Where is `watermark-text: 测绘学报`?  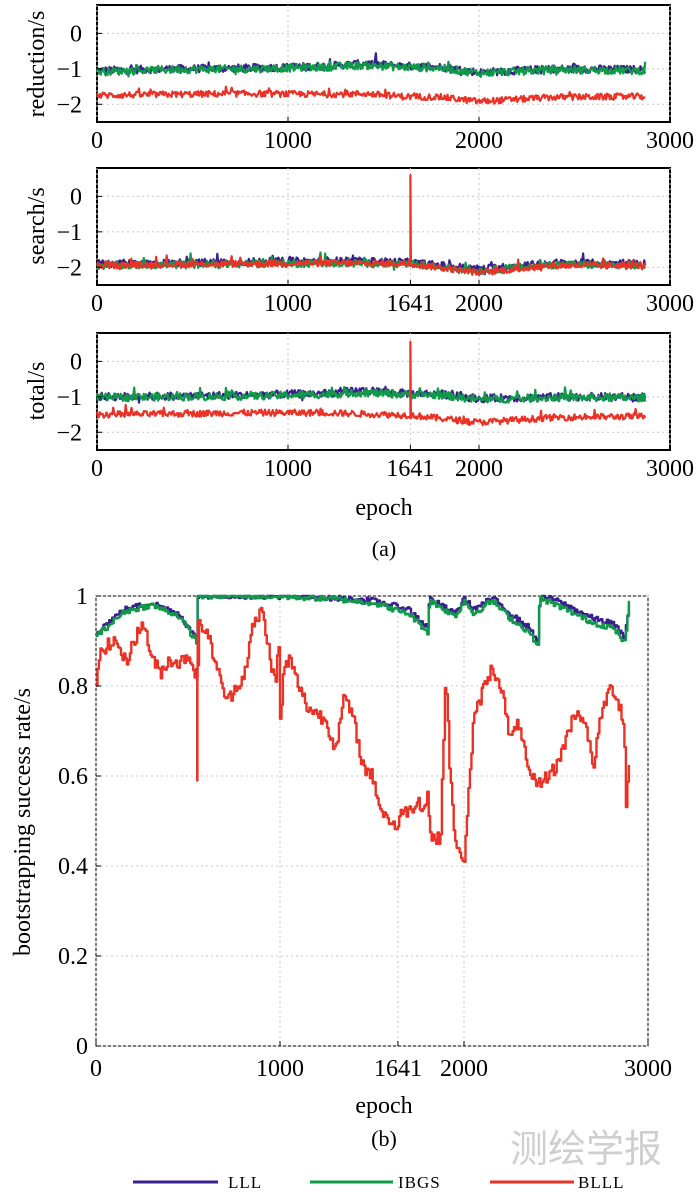
watermark-text: 测绘学报 is located at coordinates (586, 1149).